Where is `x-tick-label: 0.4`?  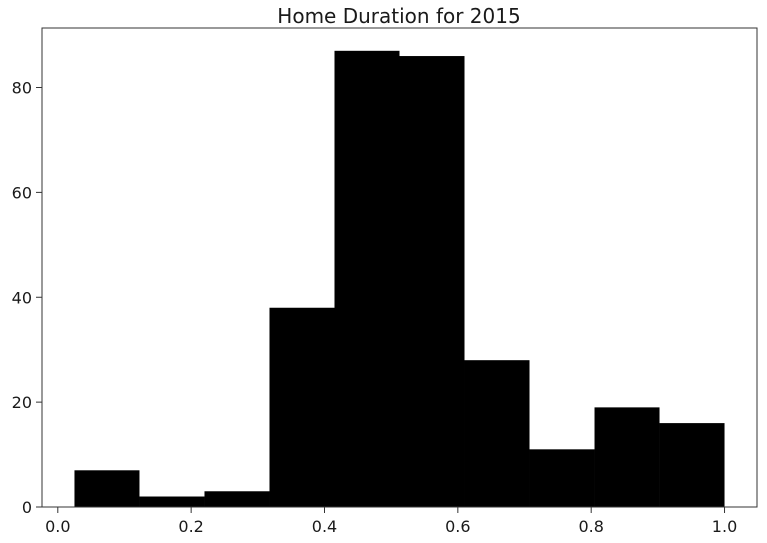 x-tick-label: 0.4 is located at coordinates (324, 526).